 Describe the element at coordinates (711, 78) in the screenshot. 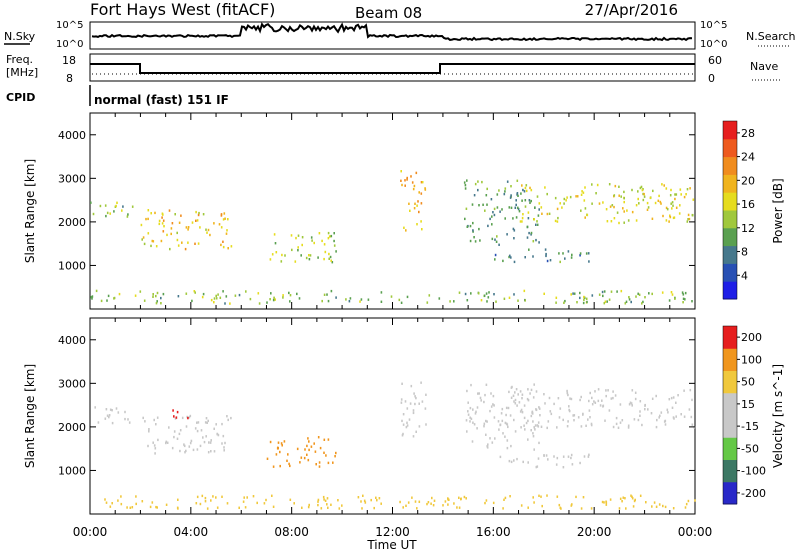

I see `nave-tick-bottom: 0` at that location.